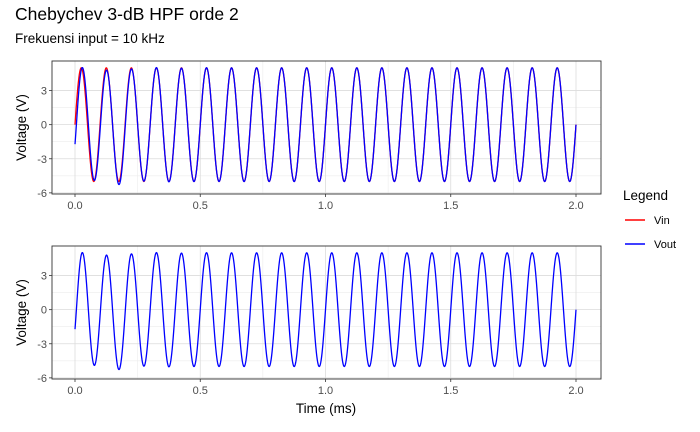  Describe the element at coordinates (665, 245) in the screenshot. I see `legend-label-vout: Vout` at that location.